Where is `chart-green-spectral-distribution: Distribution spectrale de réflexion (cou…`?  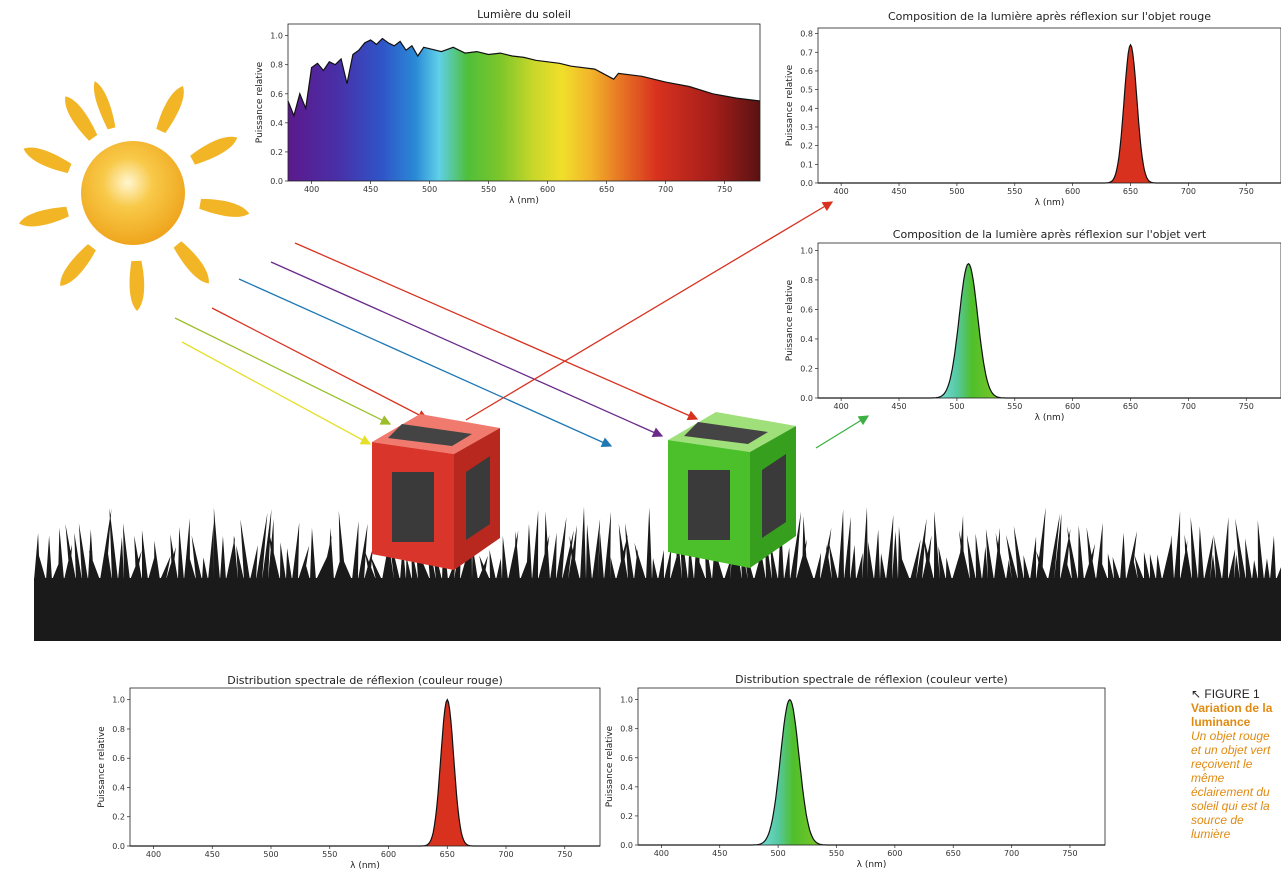
chart-green-spectral-distribution: Distribution spectrale de réflexion (cou… is located at coordinates (855, 771).